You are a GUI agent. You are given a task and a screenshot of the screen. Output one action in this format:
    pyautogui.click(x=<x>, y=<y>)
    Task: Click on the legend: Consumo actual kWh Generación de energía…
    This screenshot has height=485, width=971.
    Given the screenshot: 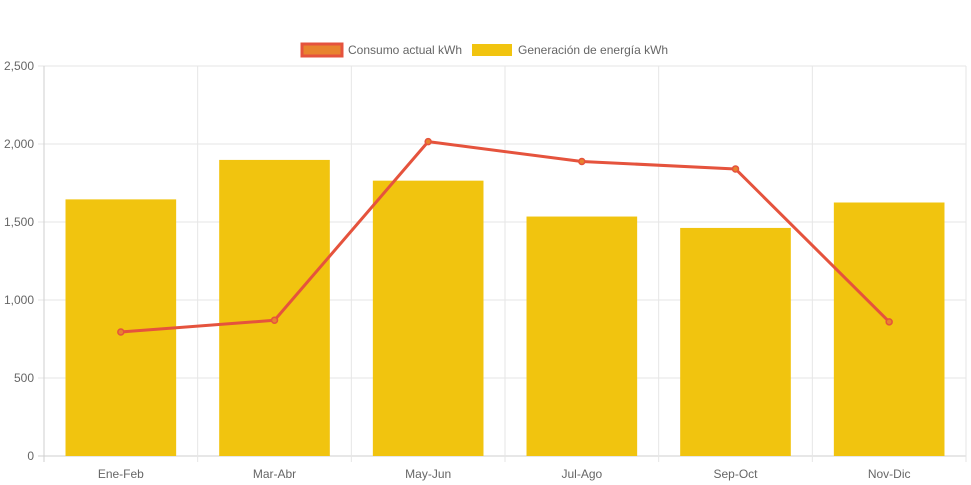 What is the action you would take?
    pyautogui.click(x=484, y=50)
    